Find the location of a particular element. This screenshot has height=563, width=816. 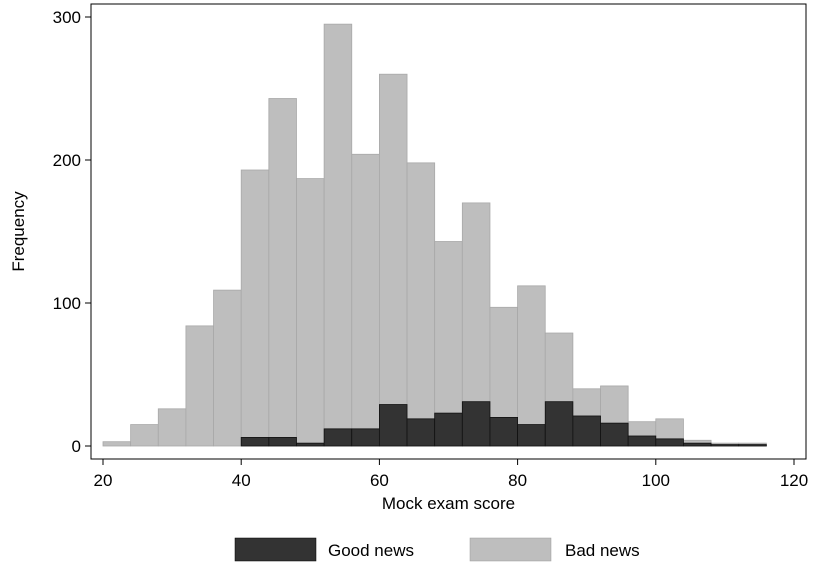

x-tick-label: 20 is located at coordinates (103, 480).